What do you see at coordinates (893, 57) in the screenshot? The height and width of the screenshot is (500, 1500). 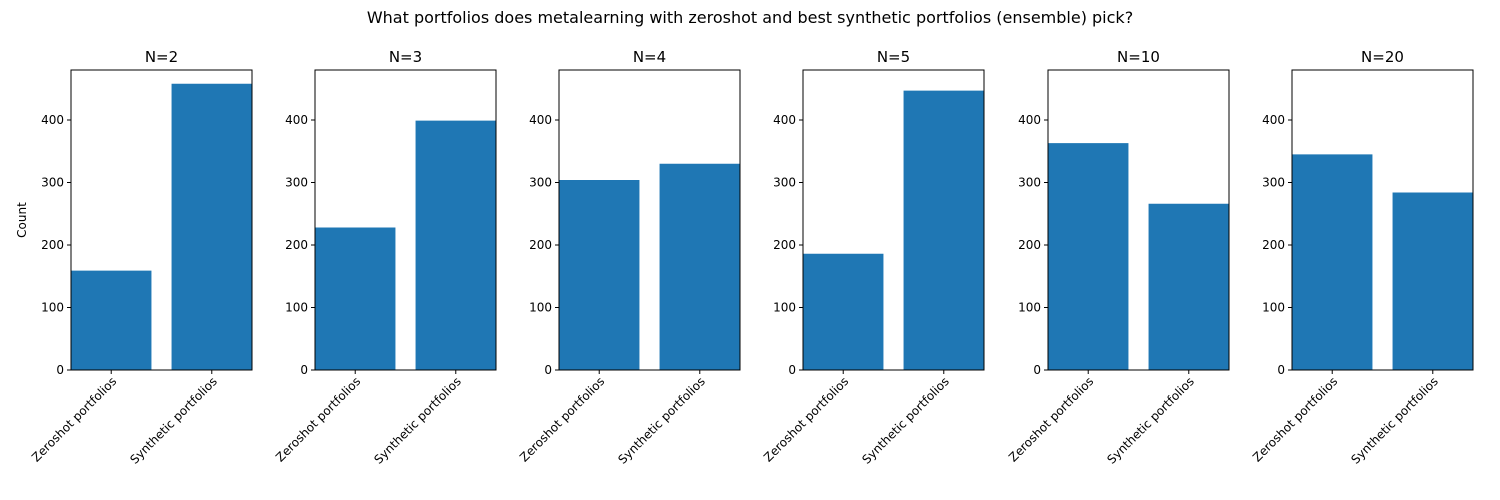 I see `subplot-title: N=5` at bounding box center [893, 57].